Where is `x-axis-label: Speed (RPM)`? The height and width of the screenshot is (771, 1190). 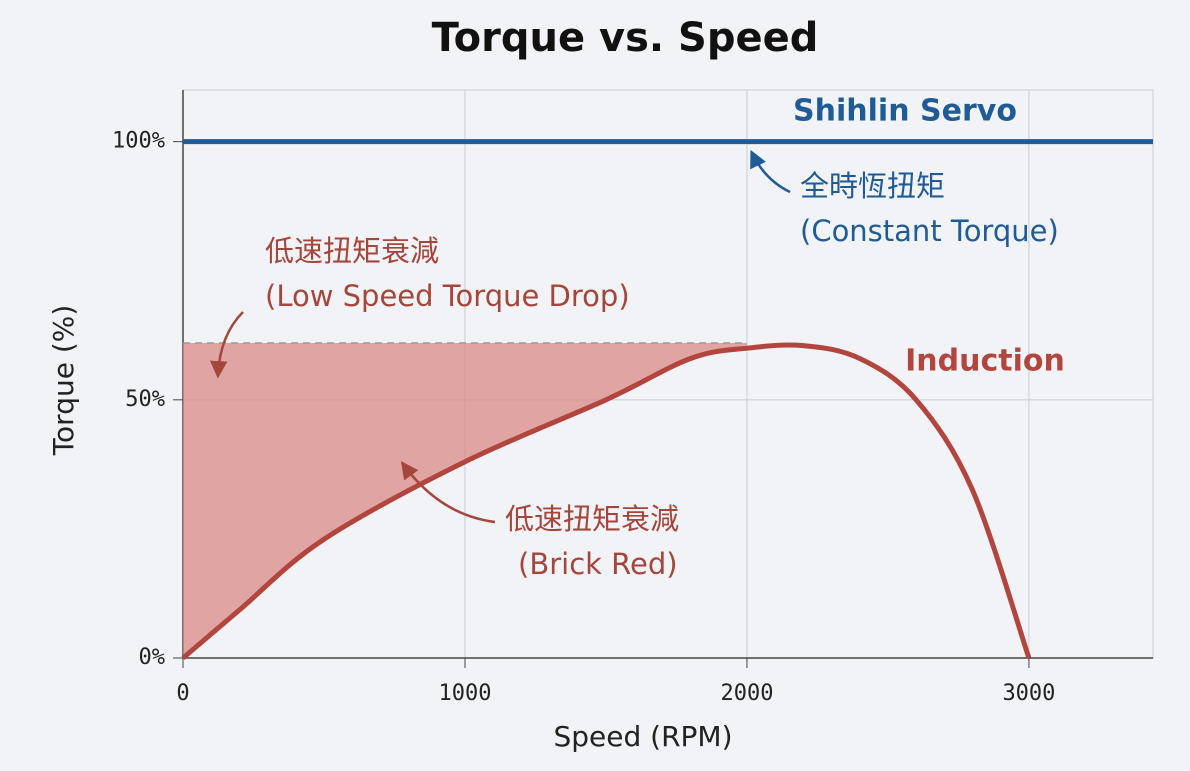 x-axis-label: Speed (RPM) is located at coordinates (642, 736).